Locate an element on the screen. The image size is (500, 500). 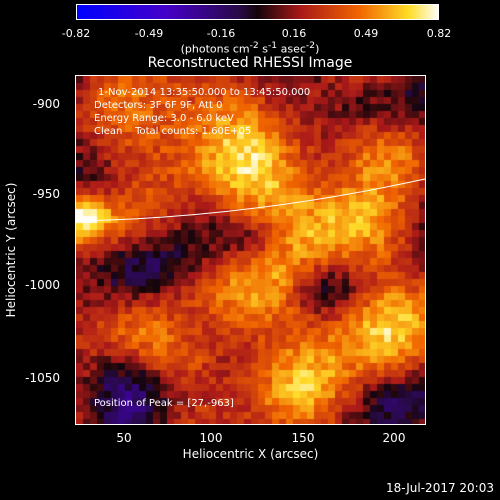
solar-limb-line is located at coordinates (250, 200).